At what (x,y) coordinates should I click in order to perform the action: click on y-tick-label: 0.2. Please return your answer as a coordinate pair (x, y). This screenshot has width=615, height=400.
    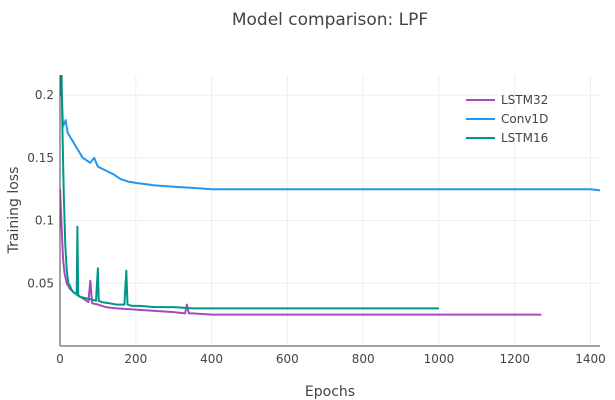
    Looking at the image, I should click on (44, 95).